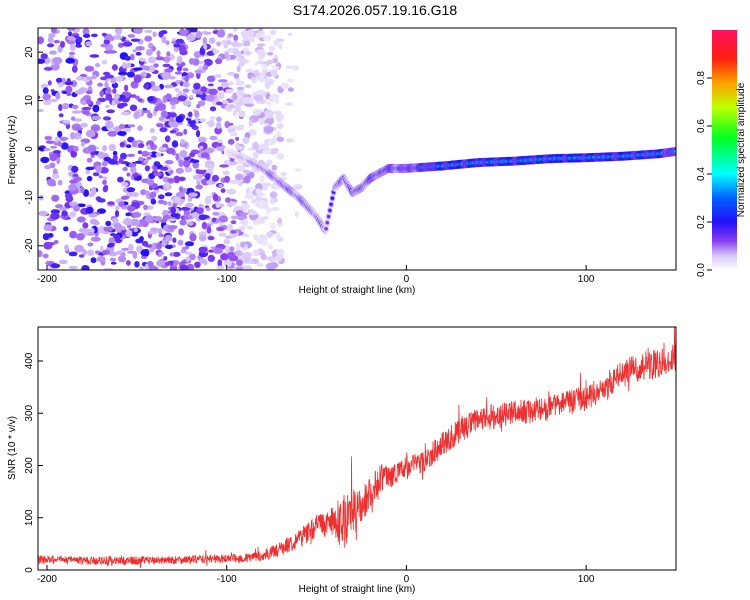  What do you see at coordinates (29, 570) in the screenshot?
I see `y-tick-label: 0` at bounding box center [29, 570].